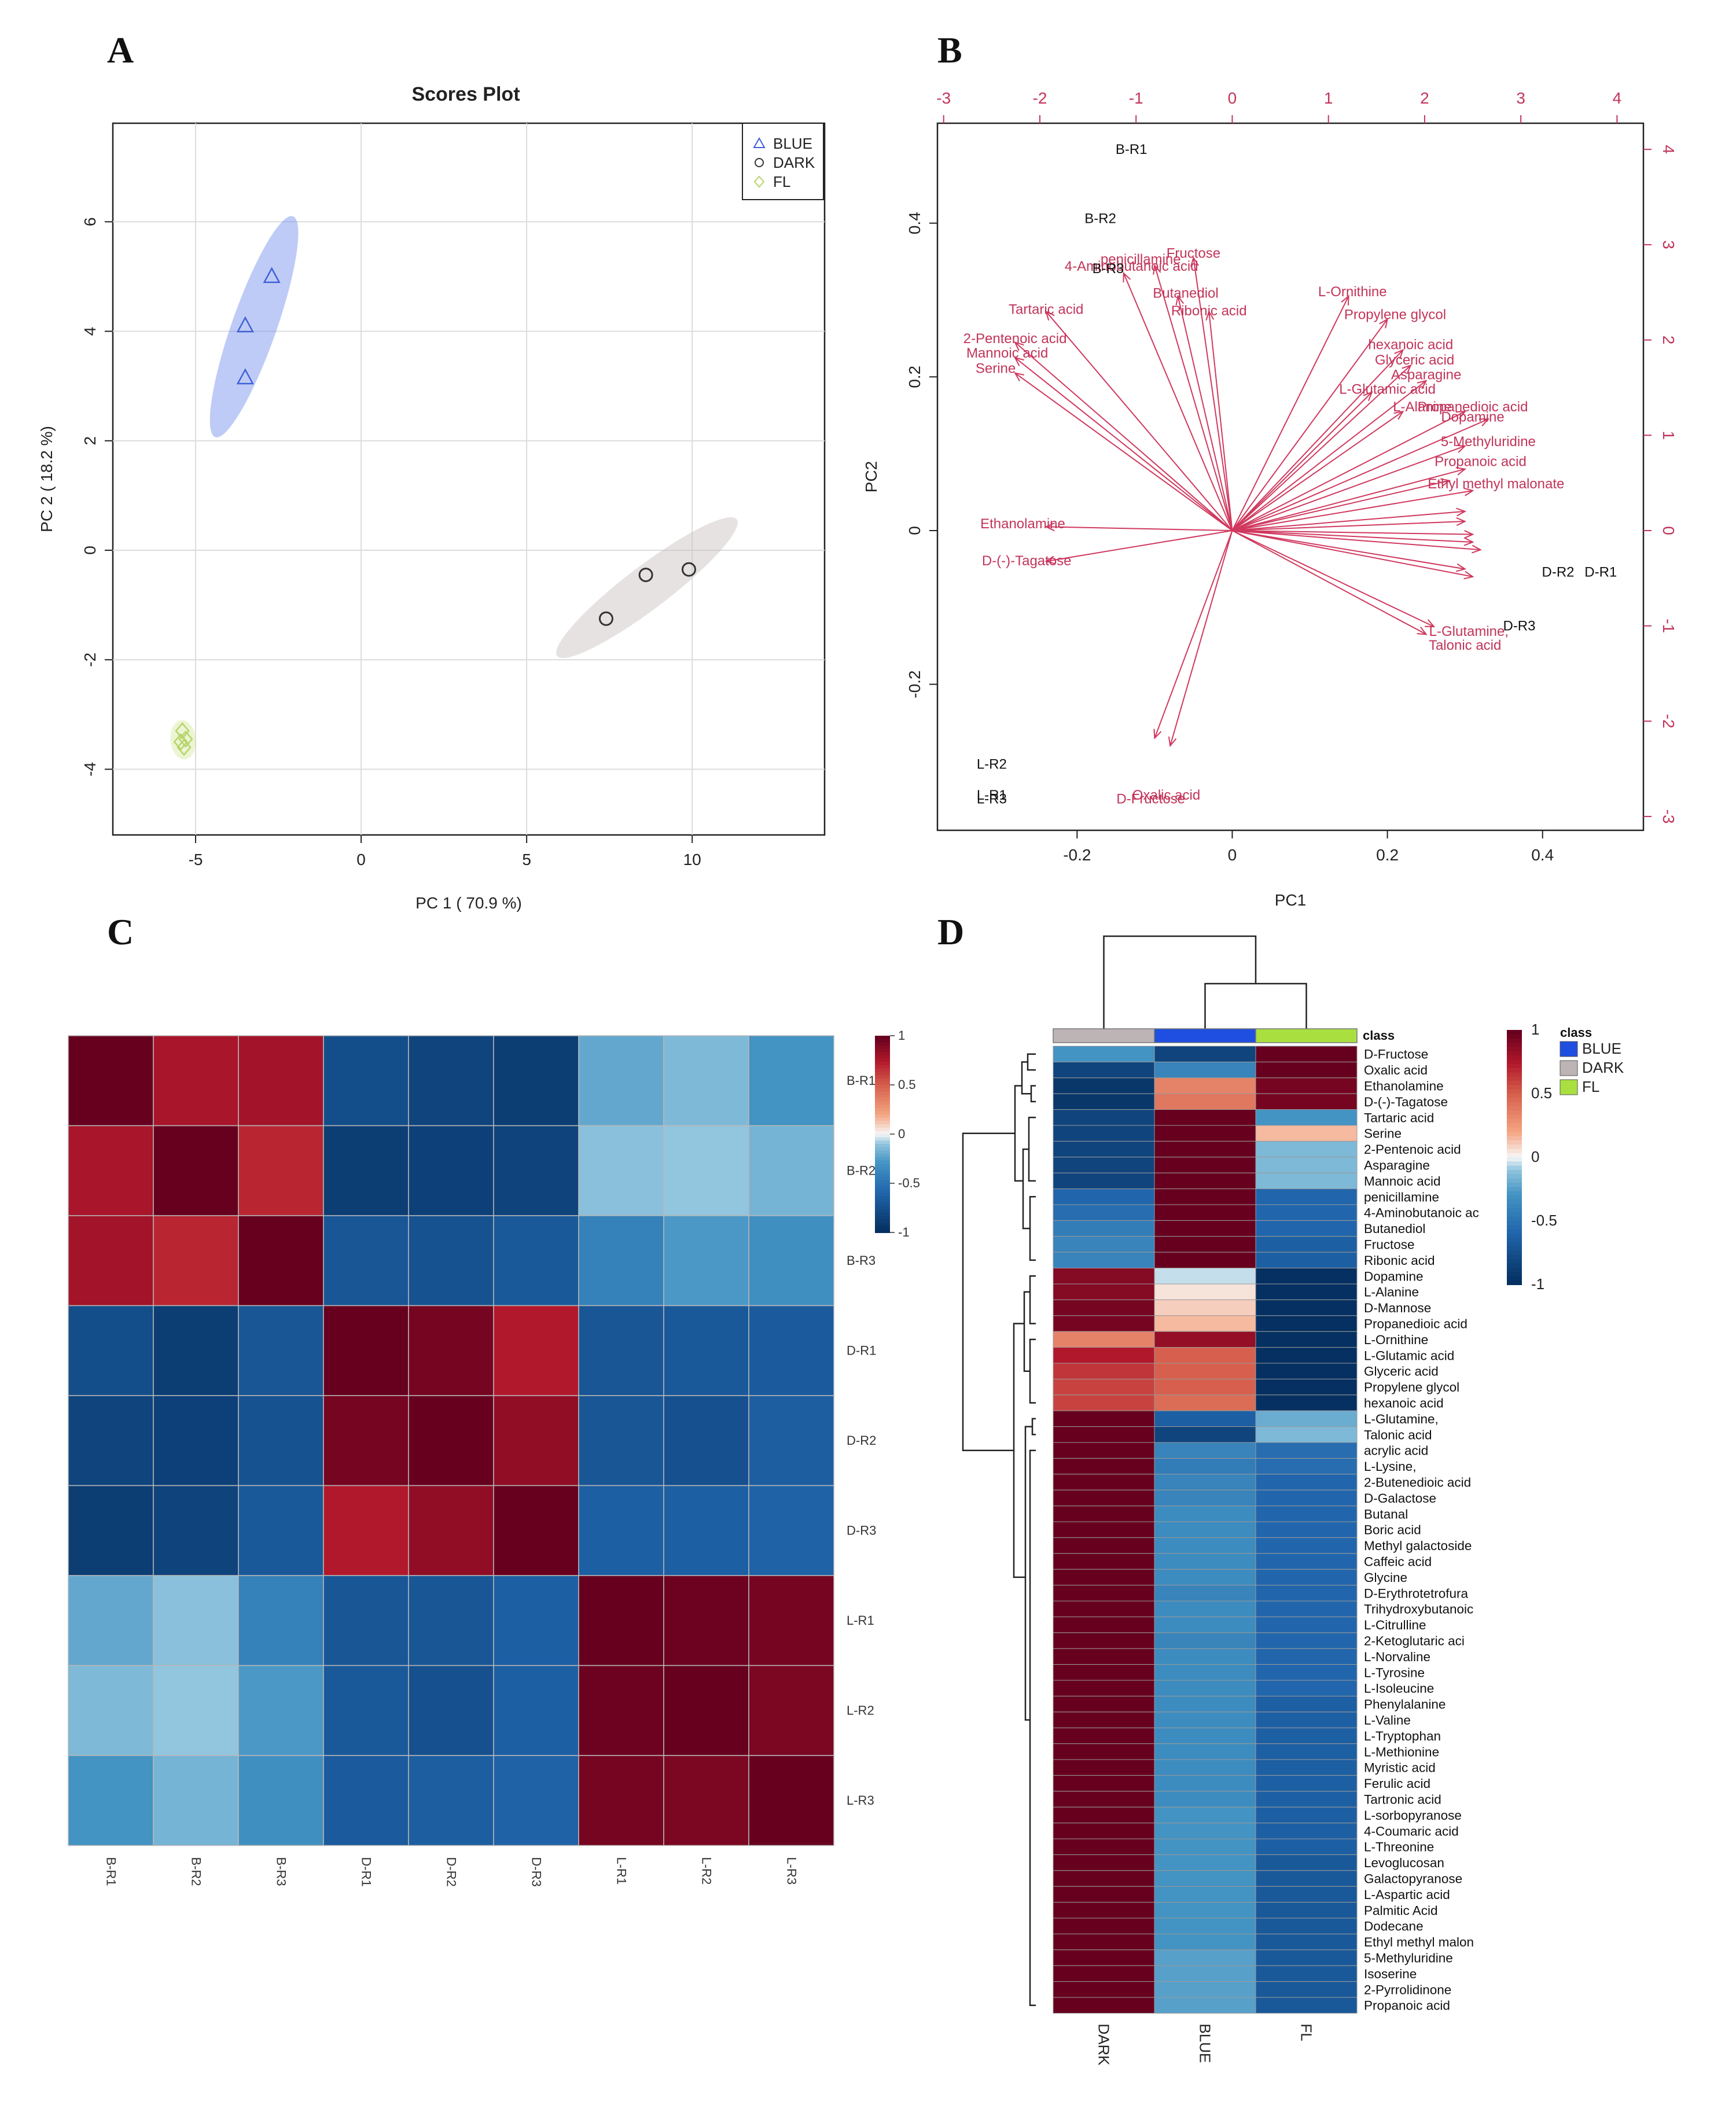 The height and width of the screenshot is (2105, 1736). What do you see at coordinates (861, 1080) in the screenshot?
I see `row-label: B-R1` at bounding box center [861, 1080].